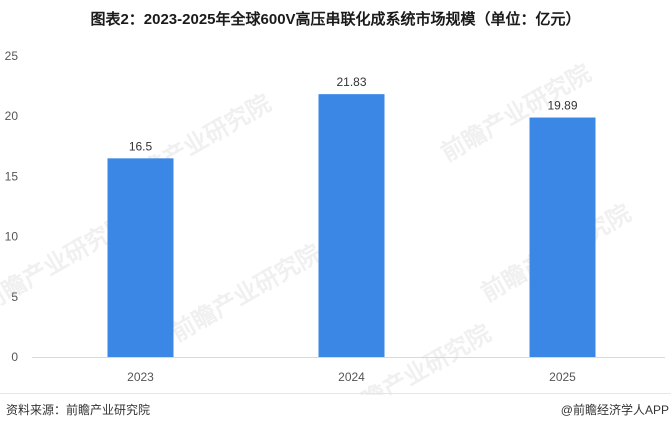  Describe the element at coordinates (351, 82) in the screenshot. I see `data-label-2024: 21.83` at that location.